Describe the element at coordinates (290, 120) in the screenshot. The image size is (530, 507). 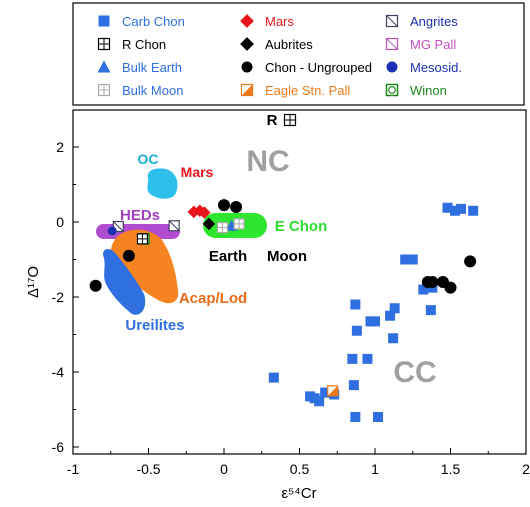
I see `r-chon-marker` at that location.